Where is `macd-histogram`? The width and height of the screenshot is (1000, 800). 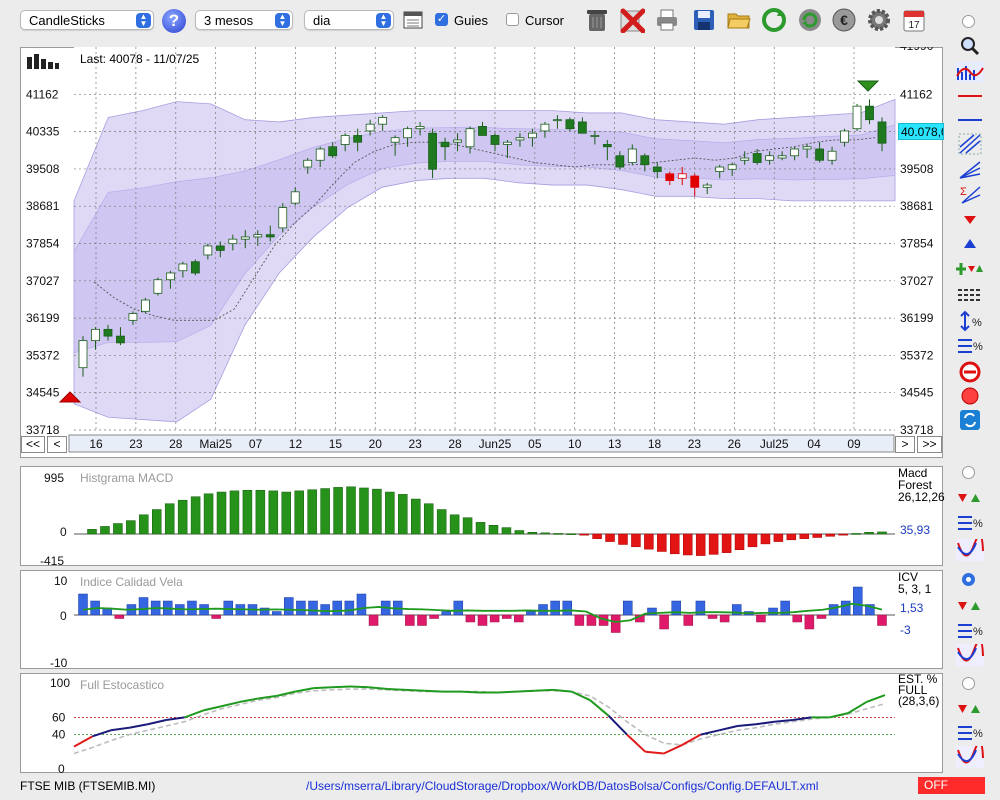 macd-histogram is located at coordinates (481, 516).